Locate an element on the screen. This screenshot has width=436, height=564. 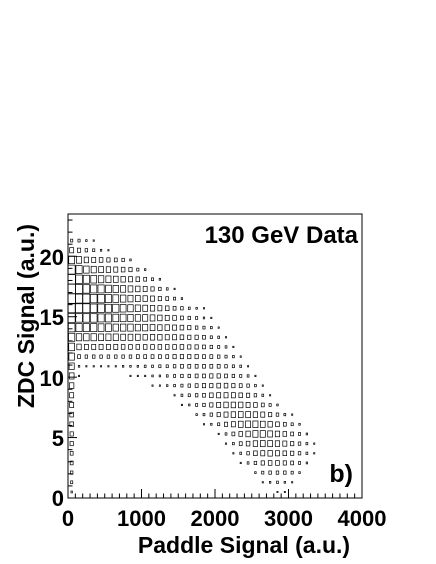
y-tick-label-15: 15 is located at coordinates (52, 317).